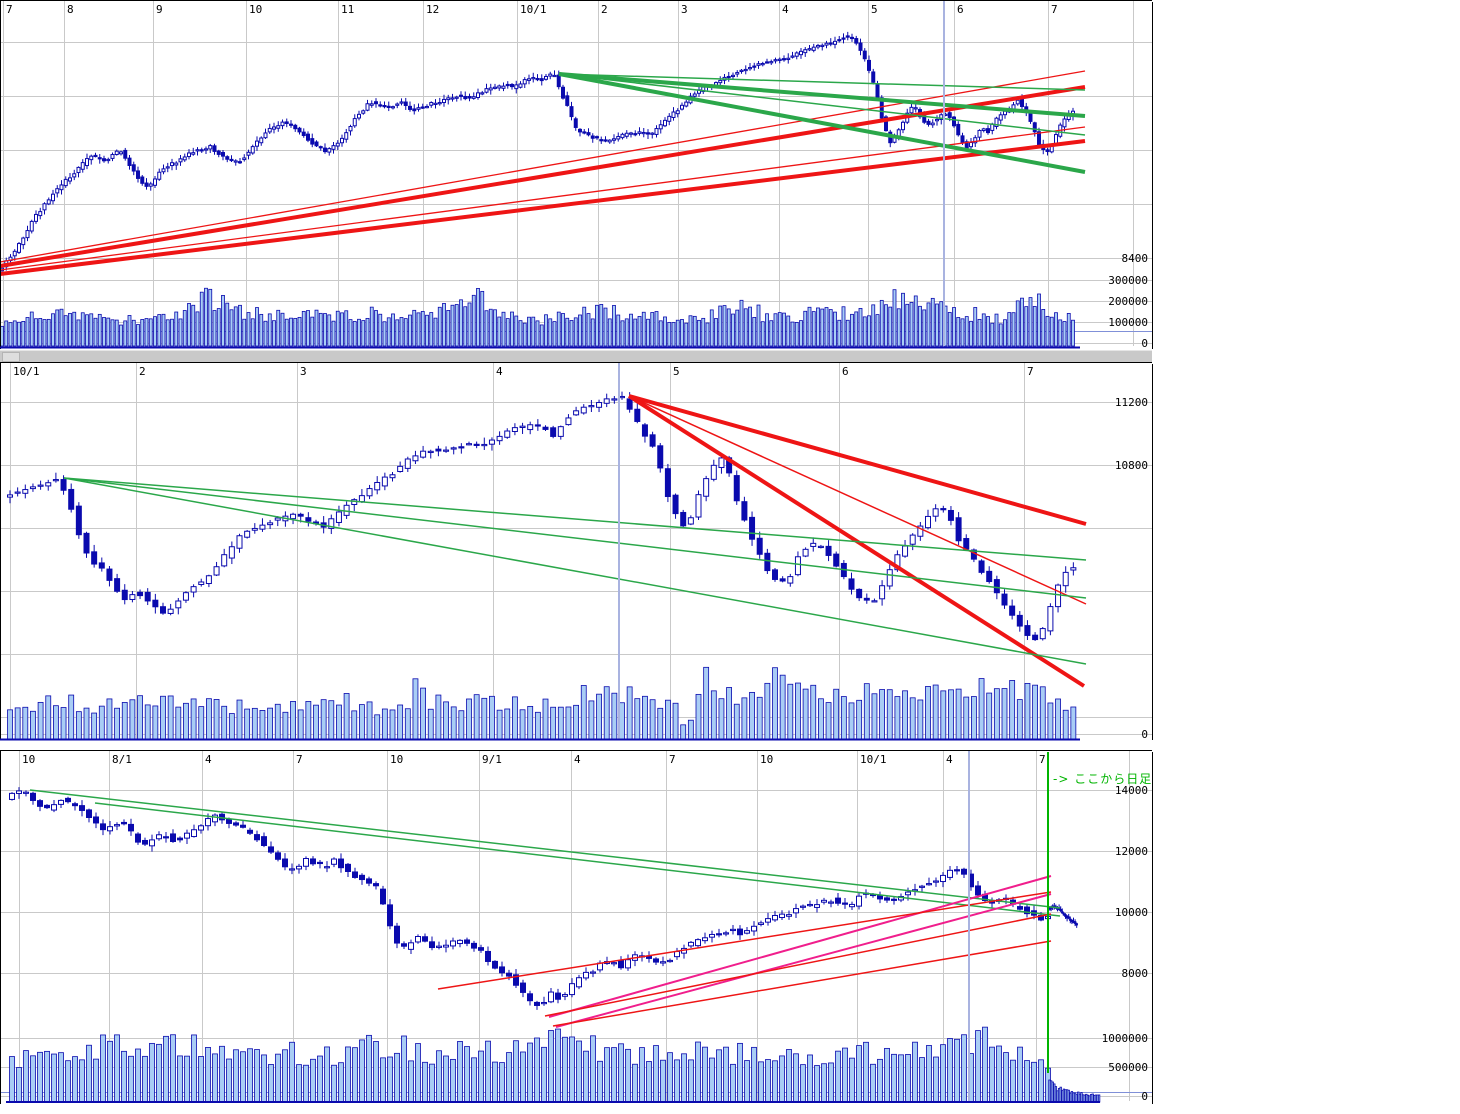 The image size is (1460, 1114). I want to click on svg-text: 11, so click(347, 9).